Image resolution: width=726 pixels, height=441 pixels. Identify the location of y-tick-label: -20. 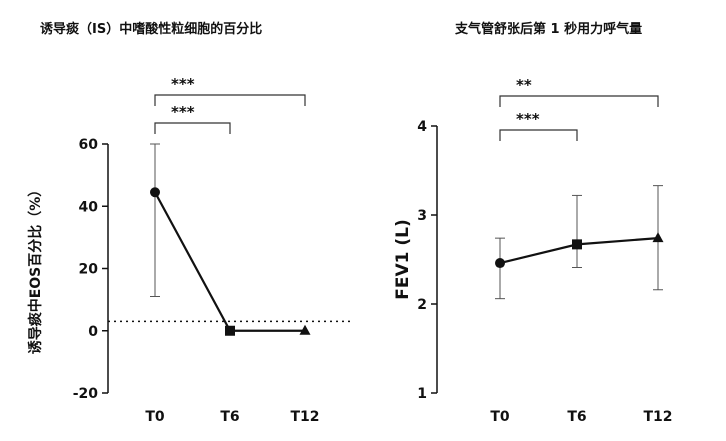
(86, 394).